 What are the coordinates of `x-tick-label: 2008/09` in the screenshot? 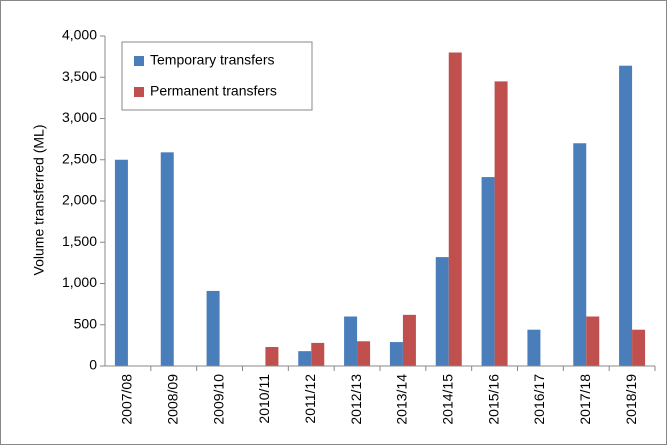 It's located at (172, 399).